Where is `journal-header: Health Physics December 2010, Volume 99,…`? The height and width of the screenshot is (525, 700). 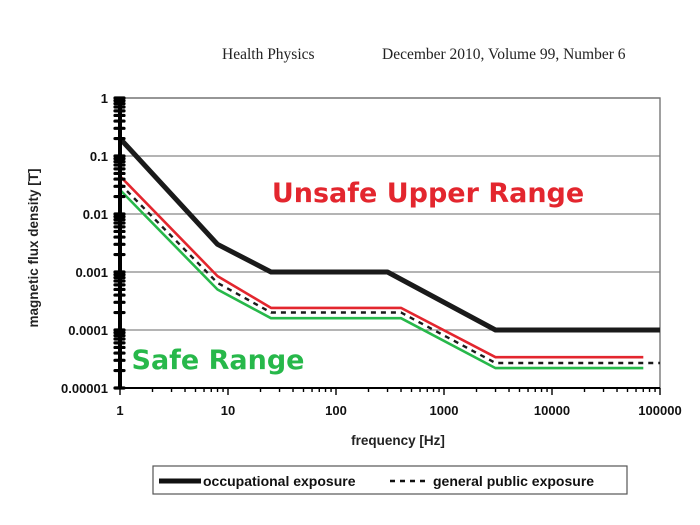 journal-header: Health Physics December 2010, Volume 99,… is located at coordinates (350, 56).